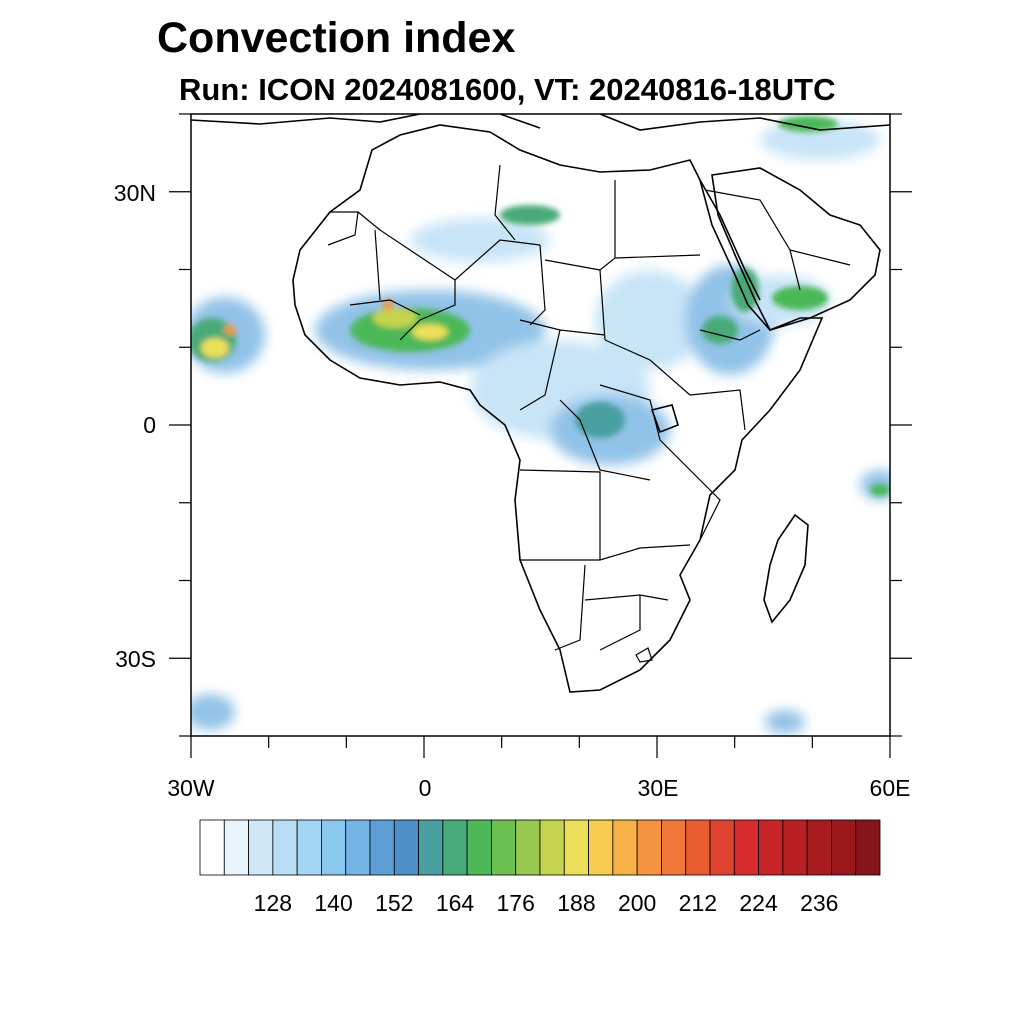 Image resolution: width=1024 pixels, height=1024 pixels. I want to click on colorbar-label: 212, so click(698, 903).